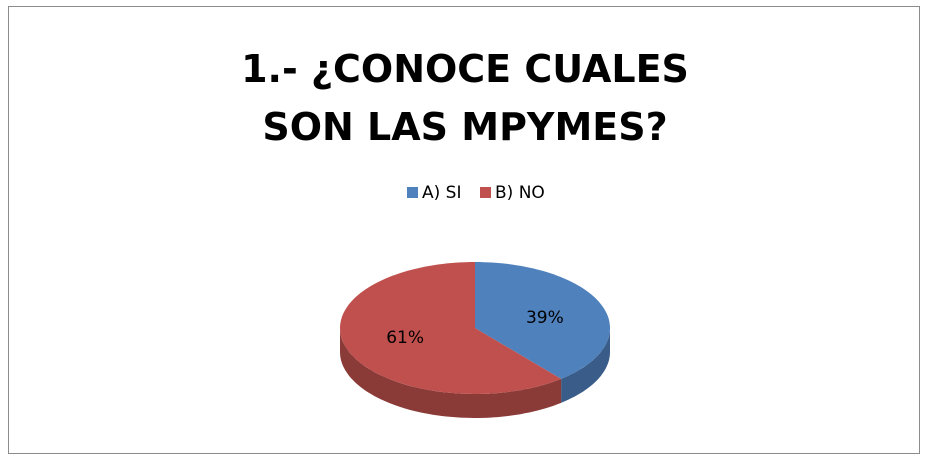 The image size is (930, 464). I want to click on chart-title: 1.- ¿CONOCE CUALES SON LAS MPYMES?, so click(465, 98).